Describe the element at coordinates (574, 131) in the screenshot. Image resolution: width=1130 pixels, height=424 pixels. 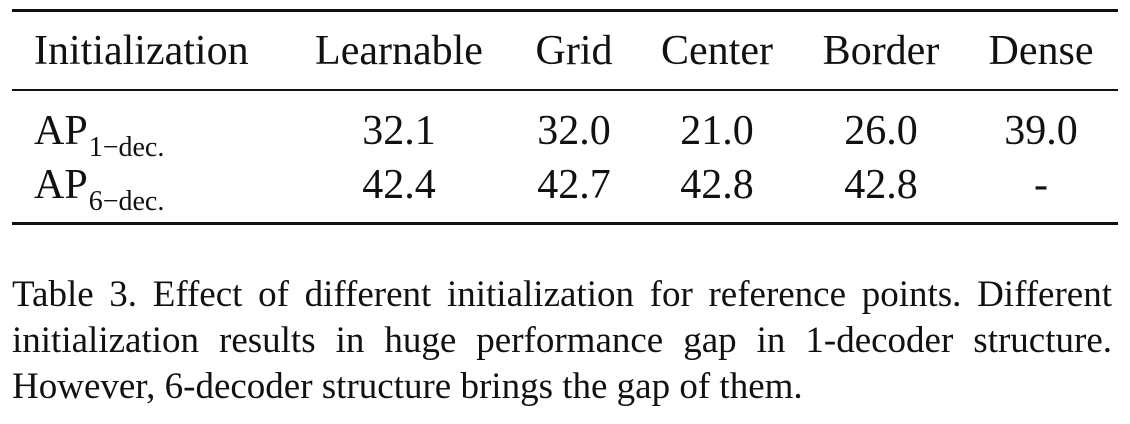
I see `cell-grid-1dec: 32.0` at that location.